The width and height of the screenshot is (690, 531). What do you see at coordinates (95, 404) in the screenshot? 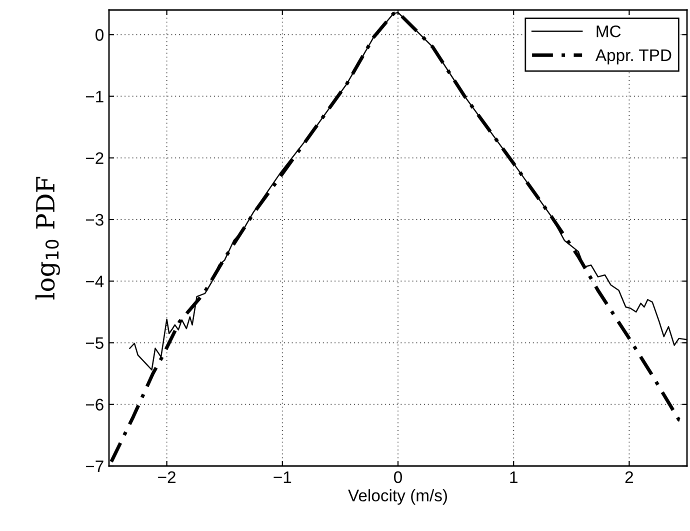
I see `y-tick-label: −6` at bounding box center [95, 404].